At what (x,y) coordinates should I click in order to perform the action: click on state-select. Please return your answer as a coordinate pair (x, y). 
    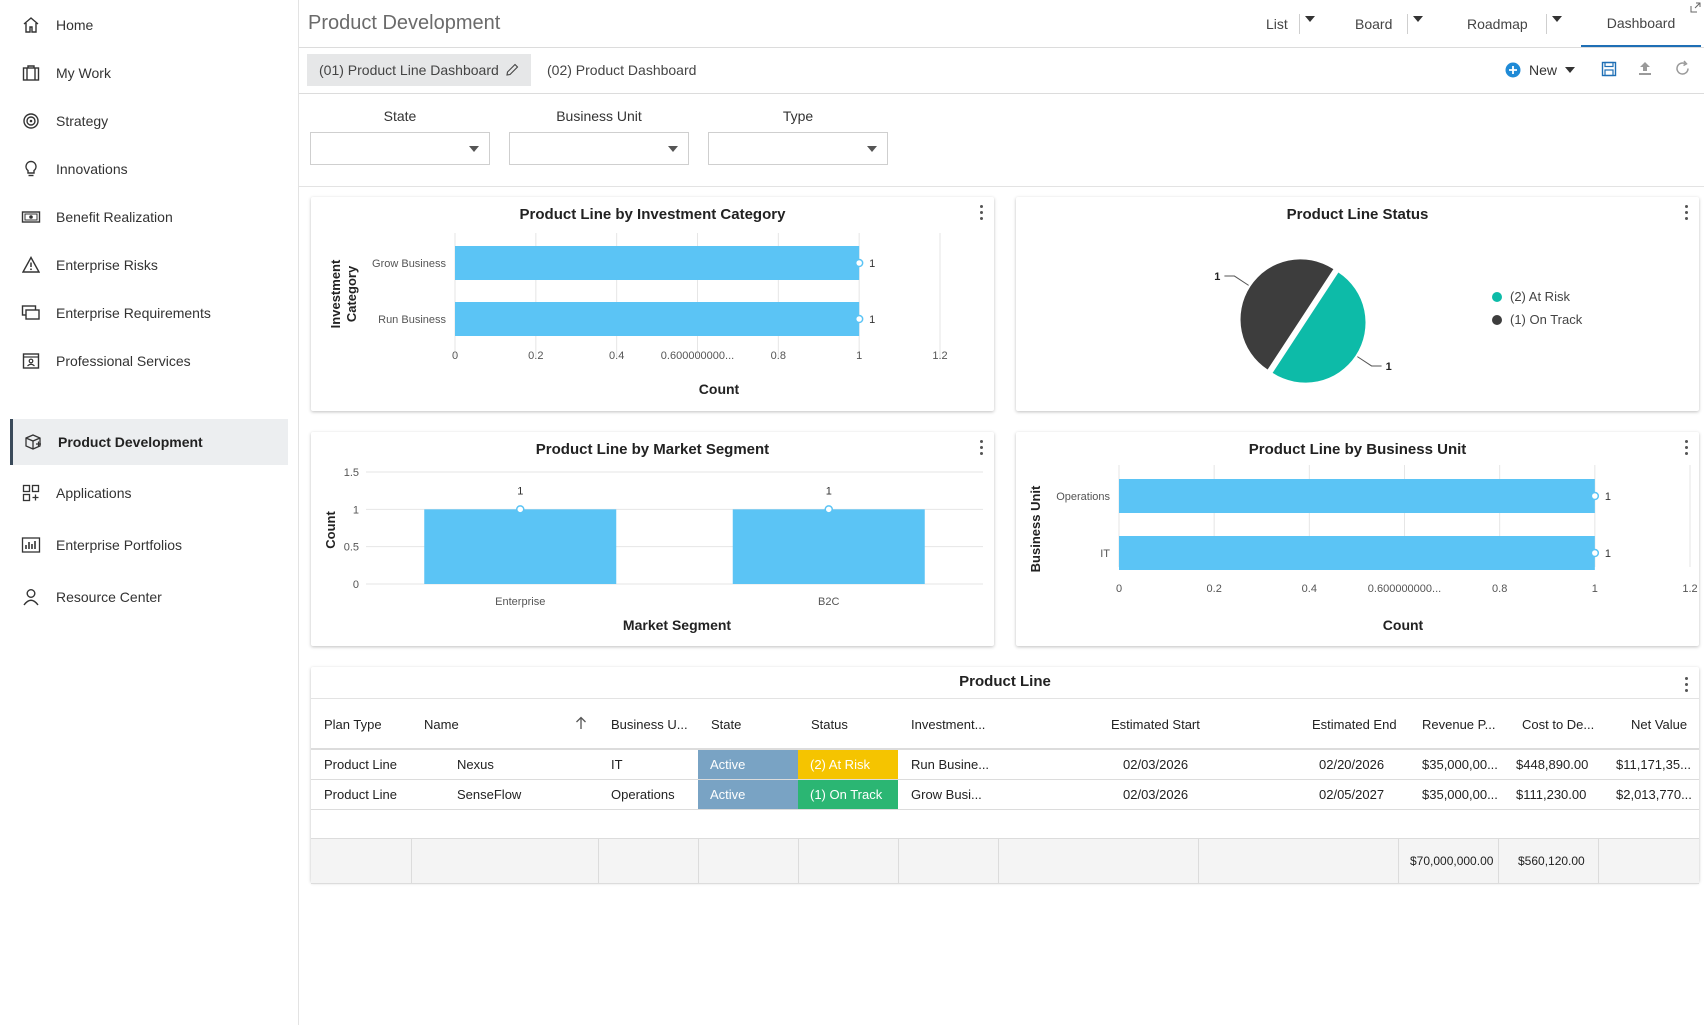
    Looking at the image, I should click on (400, 148).